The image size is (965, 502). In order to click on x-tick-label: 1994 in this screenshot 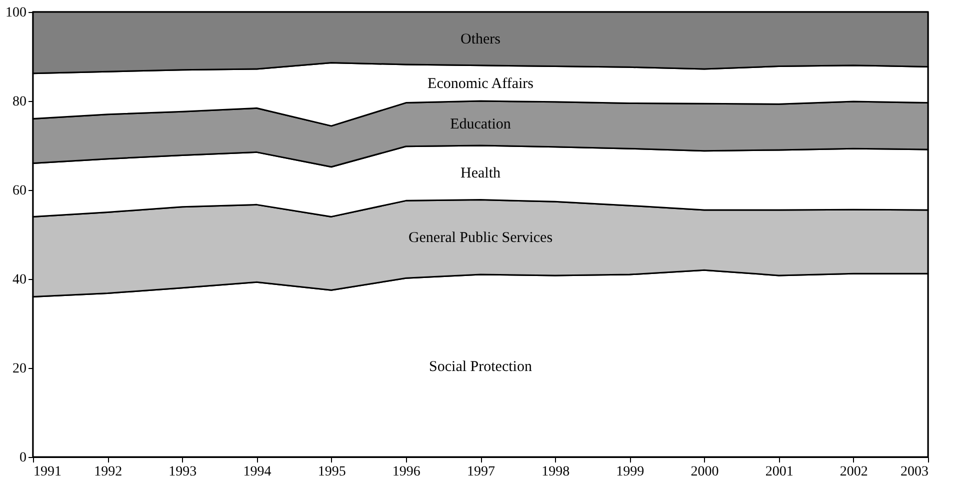, I will do `click(257, 472)`.